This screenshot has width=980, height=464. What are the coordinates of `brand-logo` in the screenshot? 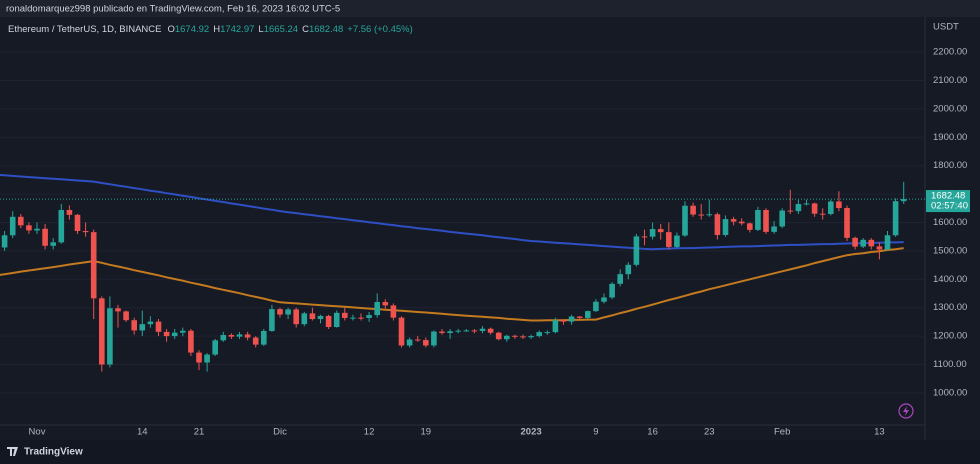 It's located at (12, 451).